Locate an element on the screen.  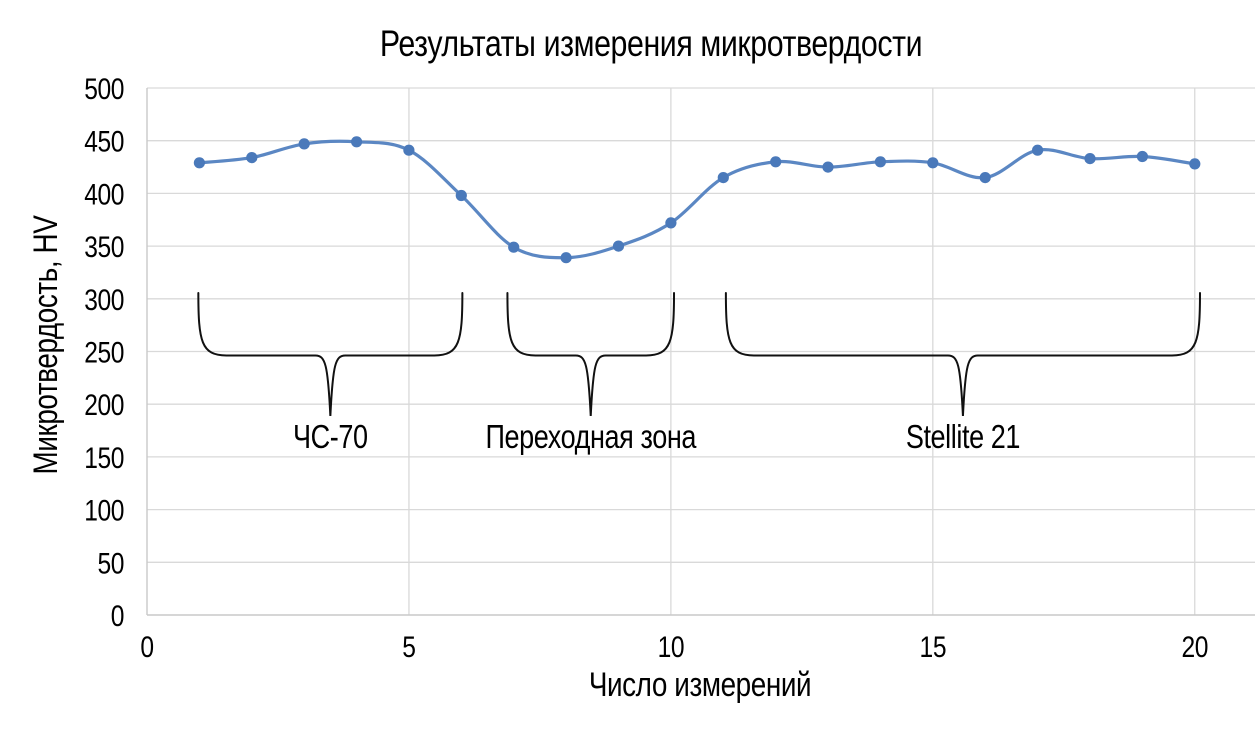
x-tick-label: 0 is located at coordinates (146, 647).